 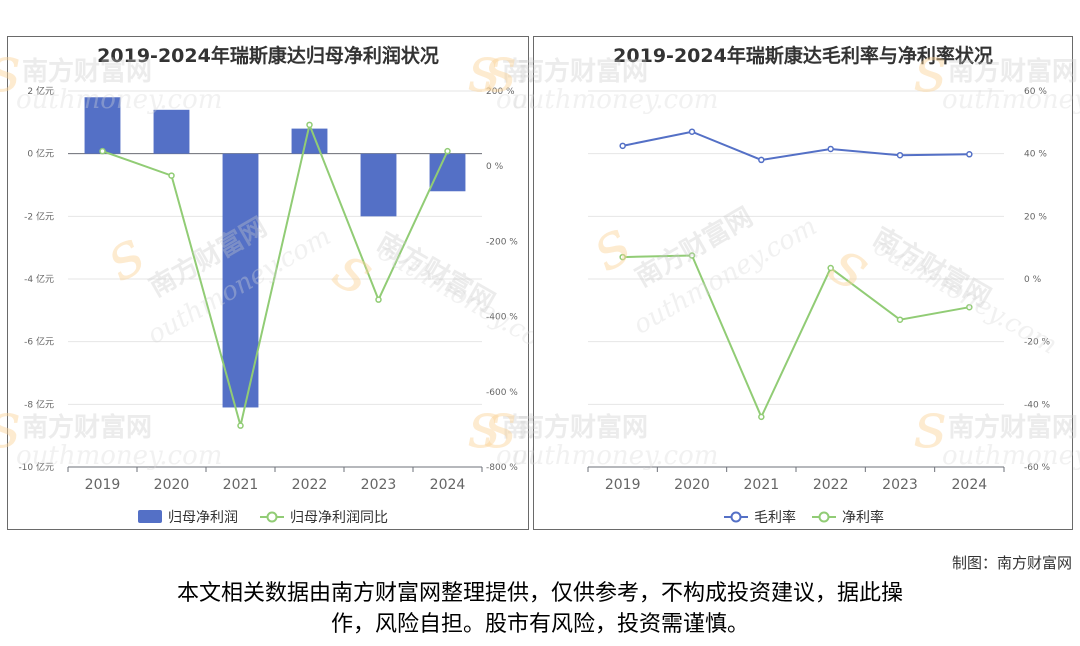 I want to click on right-y-tick-label: -200 %, so click(x=502, y=242).